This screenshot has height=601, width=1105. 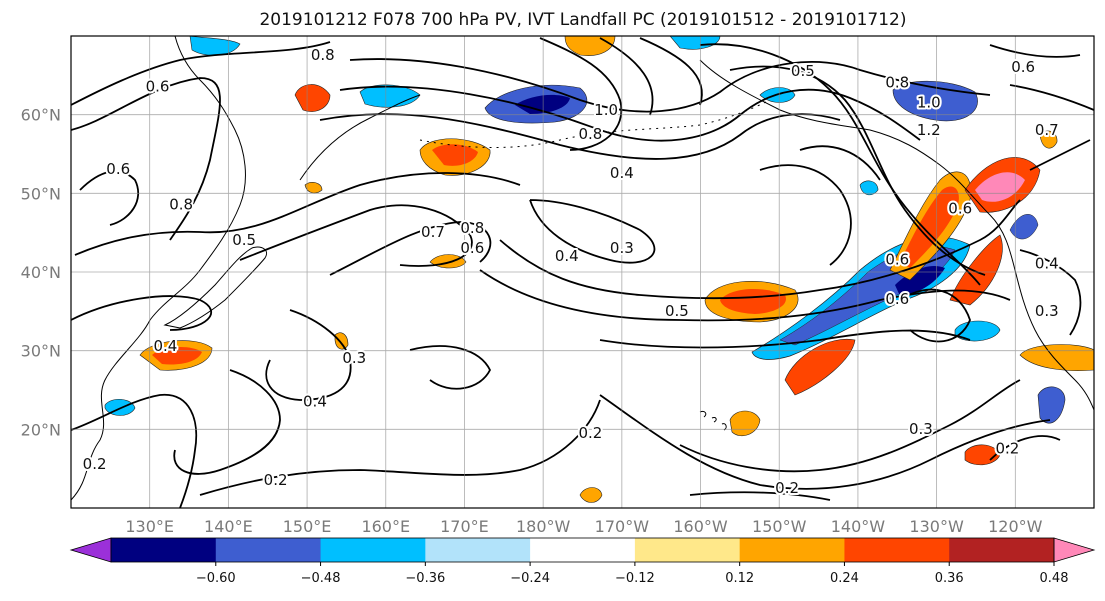 I want to click on lon-tick-label: 180°W, so click(x=543, y=526).